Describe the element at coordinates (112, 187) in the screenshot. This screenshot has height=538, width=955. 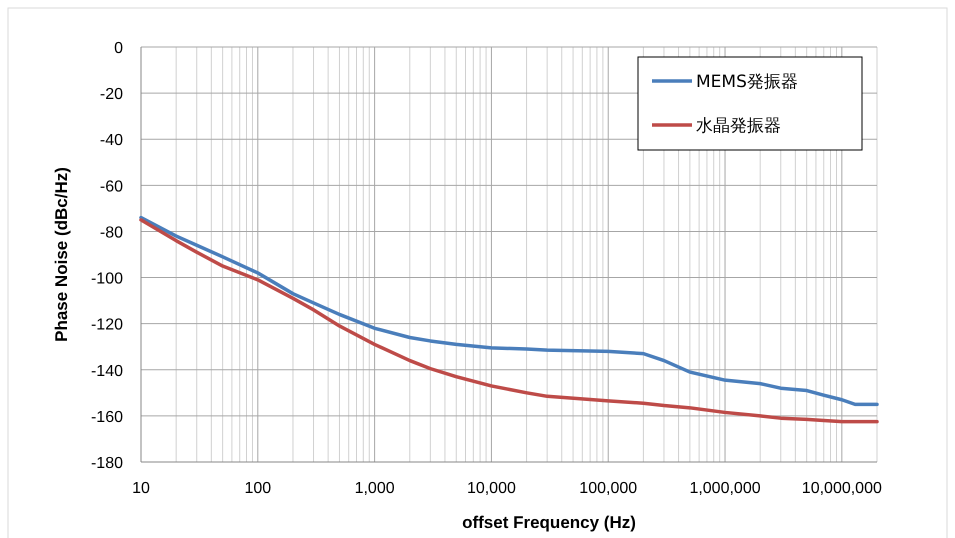
I see `y-tick-label: -60` at that location.